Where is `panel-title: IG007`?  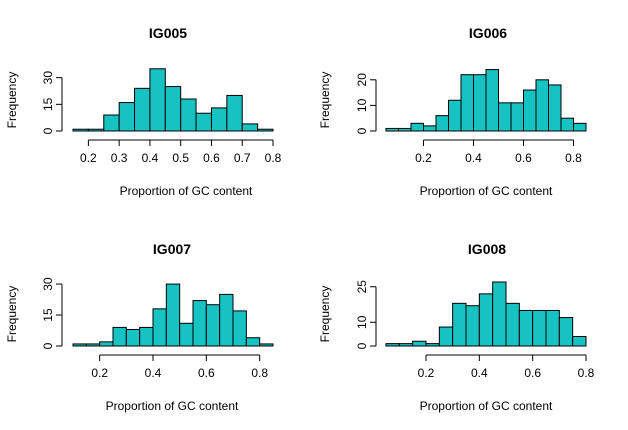 panel-title: IG007 is located at coordinates (172, 249).